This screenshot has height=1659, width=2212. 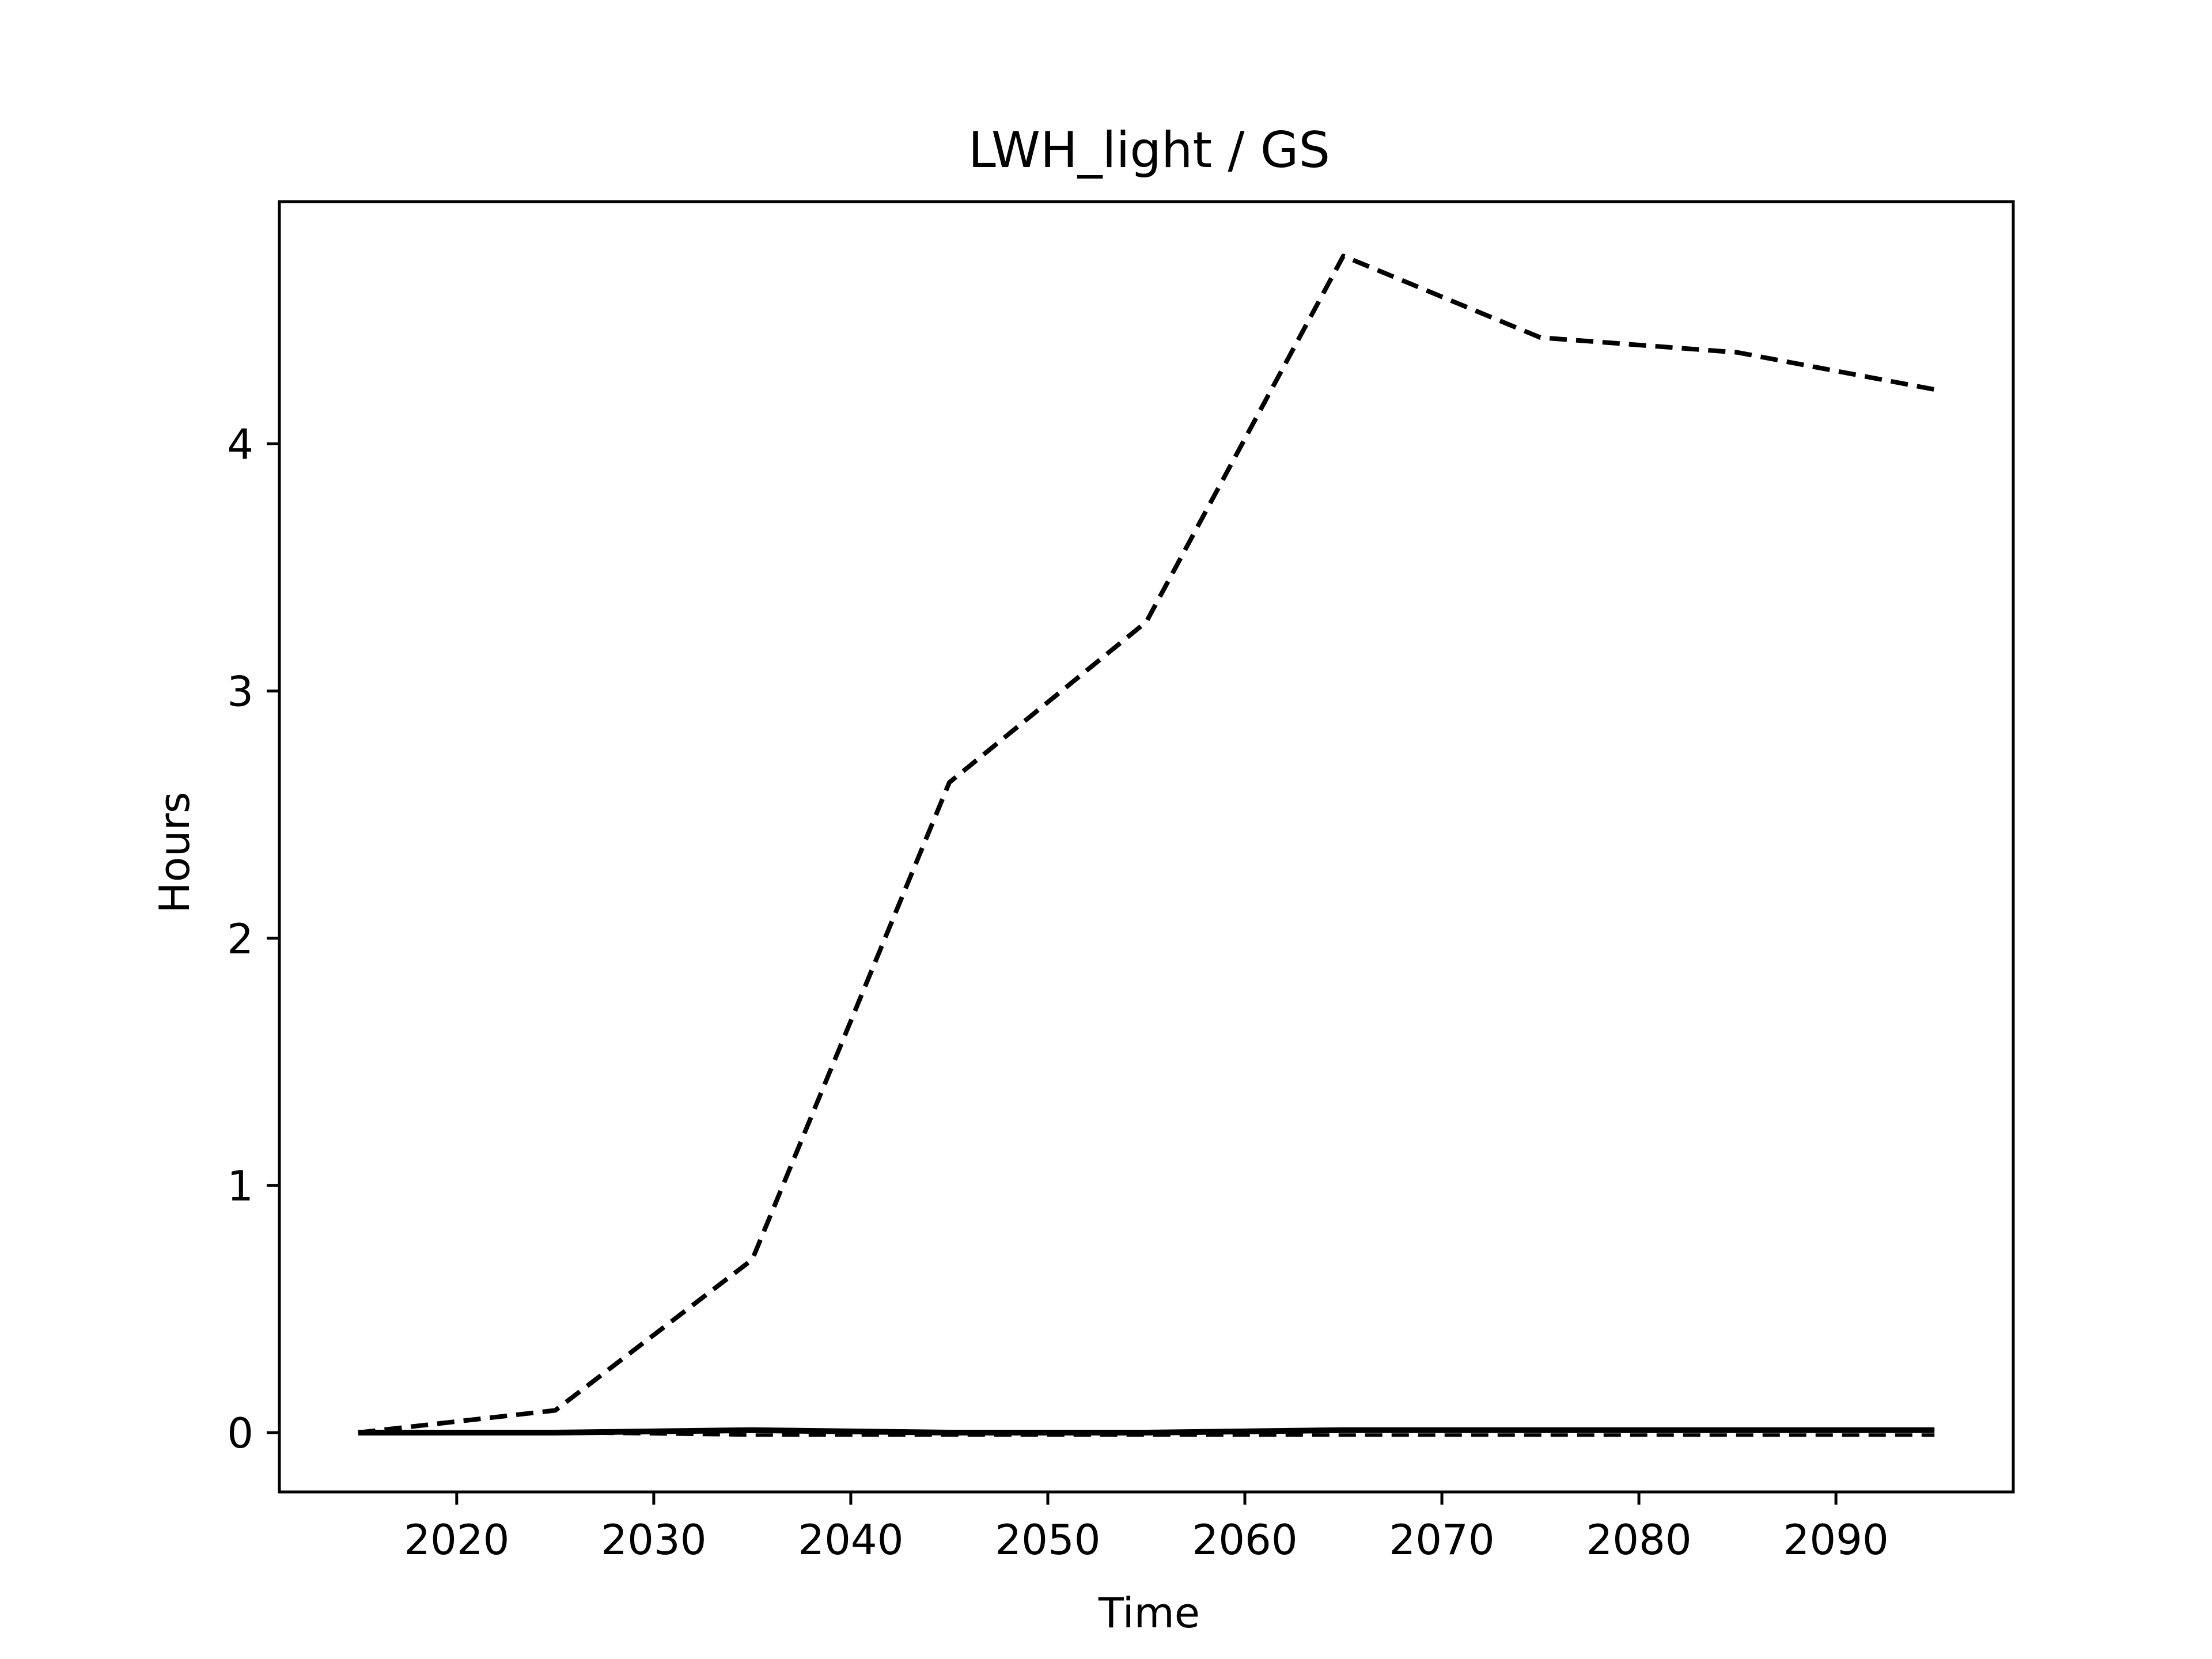 What do you see at coordinates (850, 1540) in the screenshot?
I see `x-tick-label: 2040` at bounding box center [850, 1540].